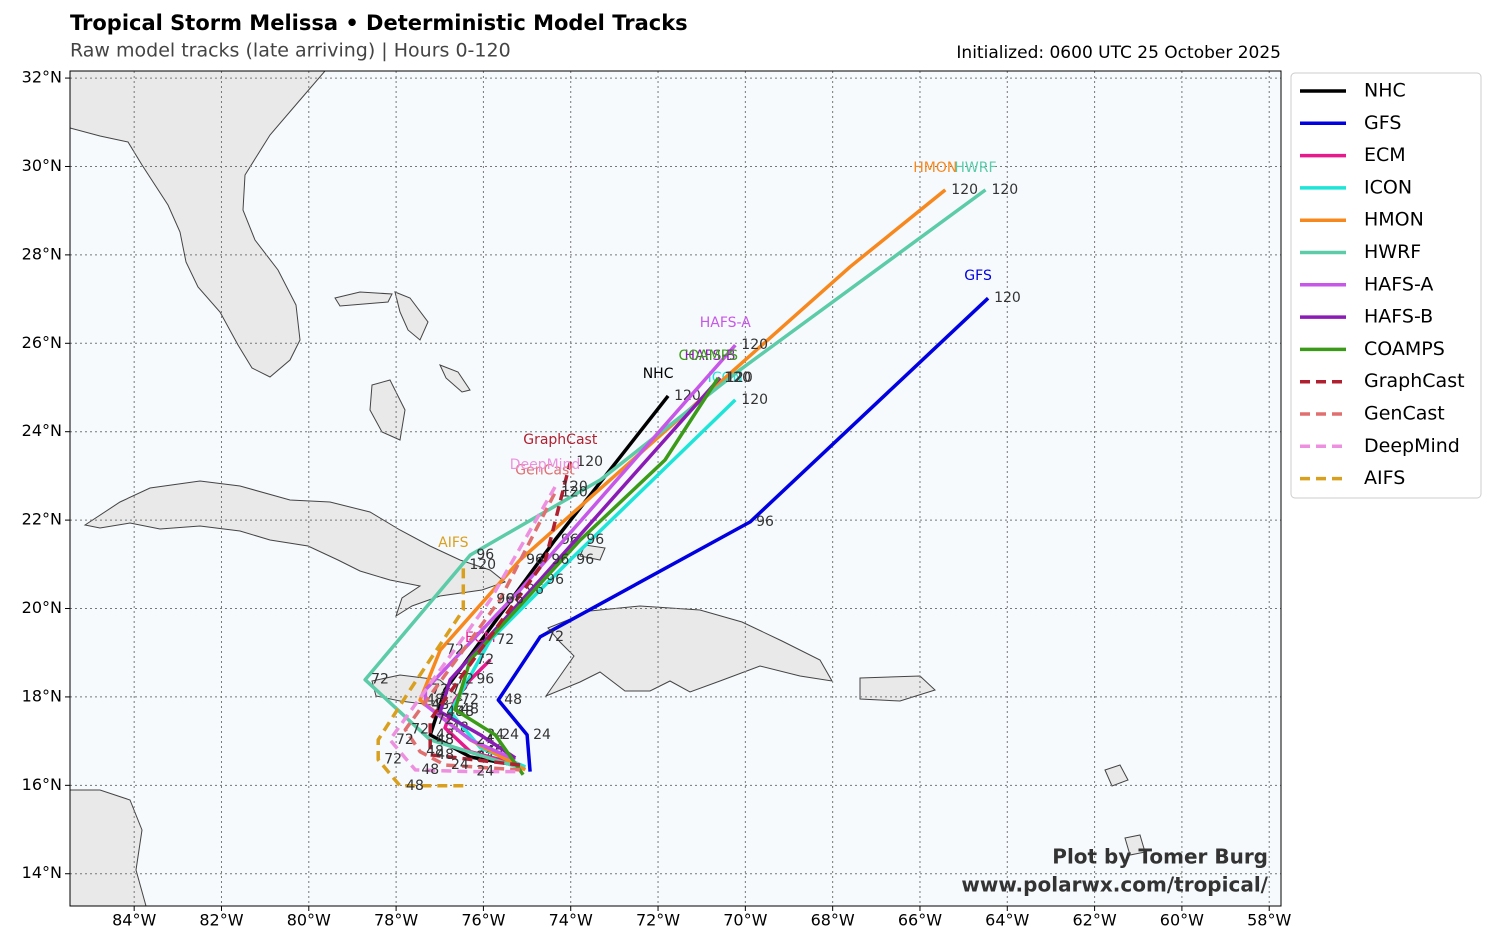 The width and height of the screenshot is (1494, 946). I want to click on legend-label: GFS, so click(1382, 123).